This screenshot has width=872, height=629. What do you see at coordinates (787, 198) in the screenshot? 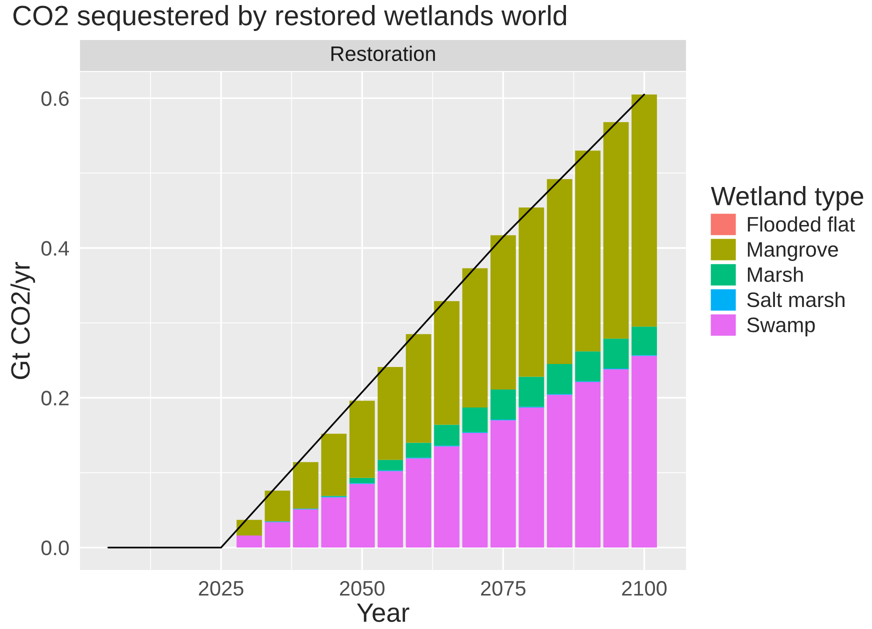
I see `legend-title: Wetland type` at bounding box center [787, 198].